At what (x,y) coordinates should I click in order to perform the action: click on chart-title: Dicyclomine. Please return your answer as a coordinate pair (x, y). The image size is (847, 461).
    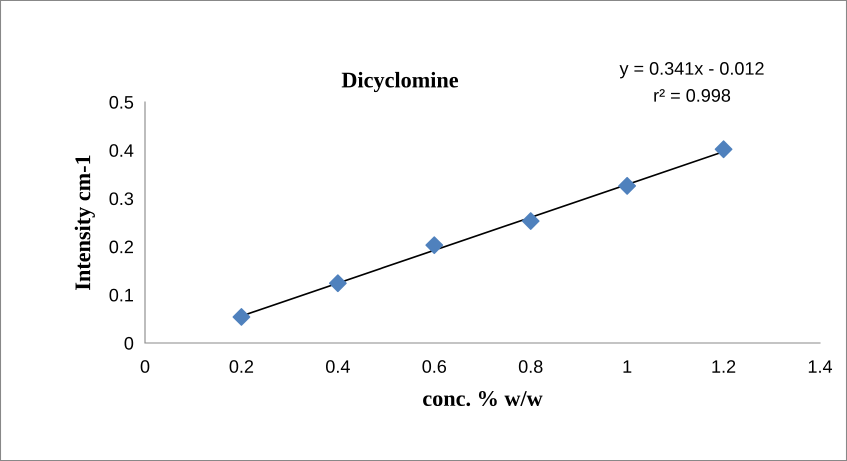
    Looking at the image, I should click on (400, 82).